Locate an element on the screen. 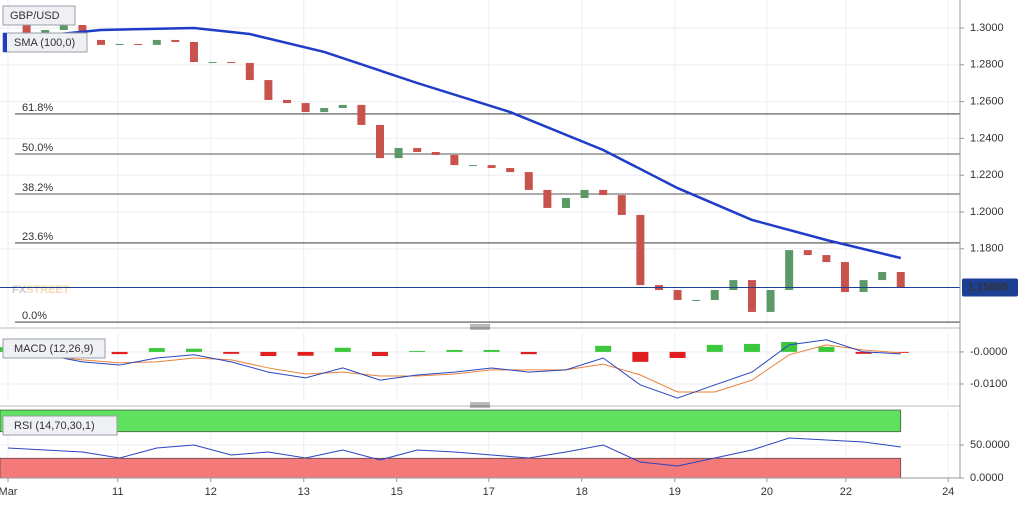  y-tick-label: -0.0100 is located at coordinates (988, 384).